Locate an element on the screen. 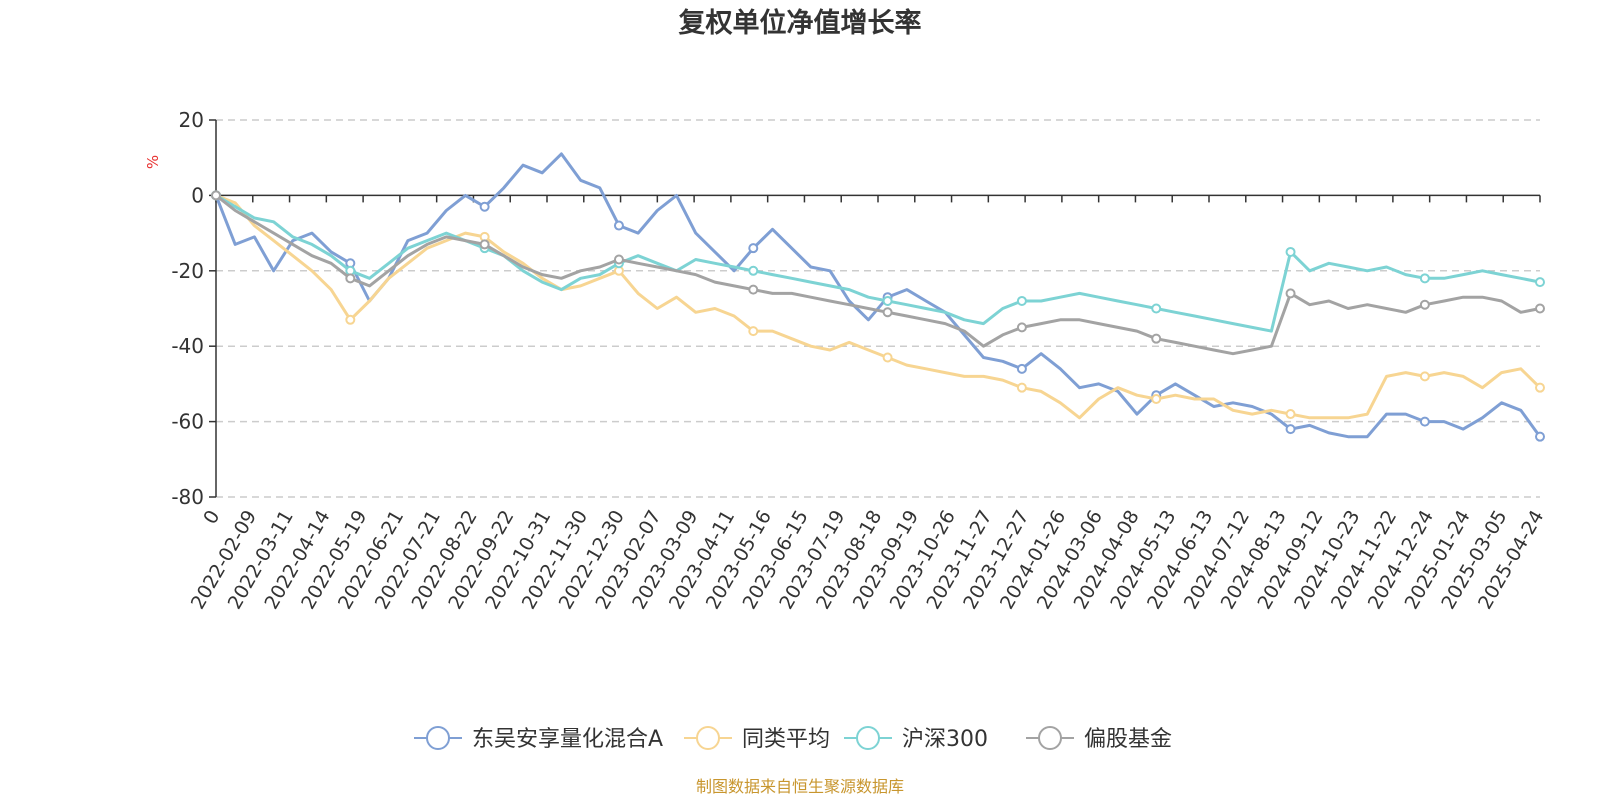 The image size is (1600, 800). y-tick-label: -60 is located at coordinates (187, 422).